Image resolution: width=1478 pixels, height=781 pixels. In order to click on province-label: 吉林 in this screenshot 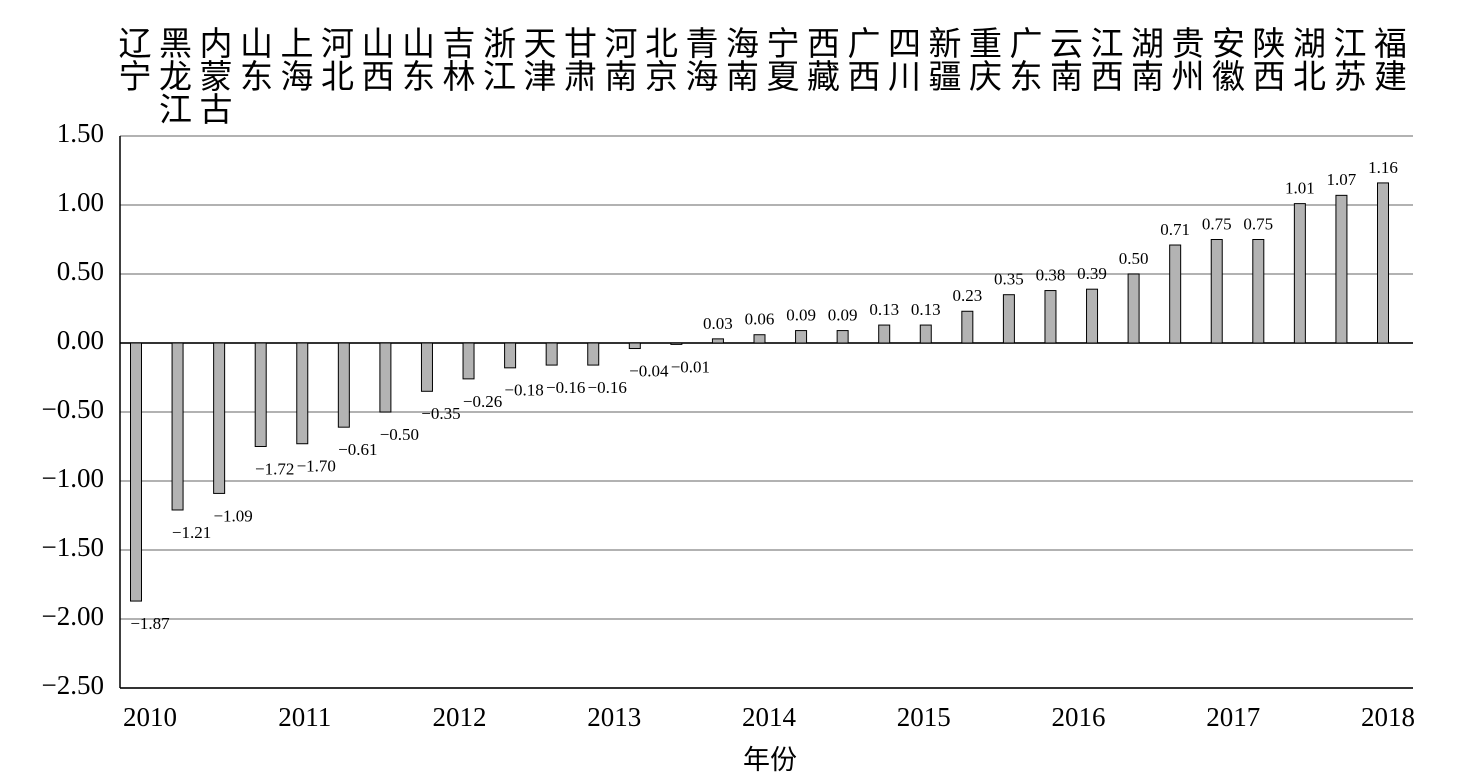, I will do `click(456, 59)`.